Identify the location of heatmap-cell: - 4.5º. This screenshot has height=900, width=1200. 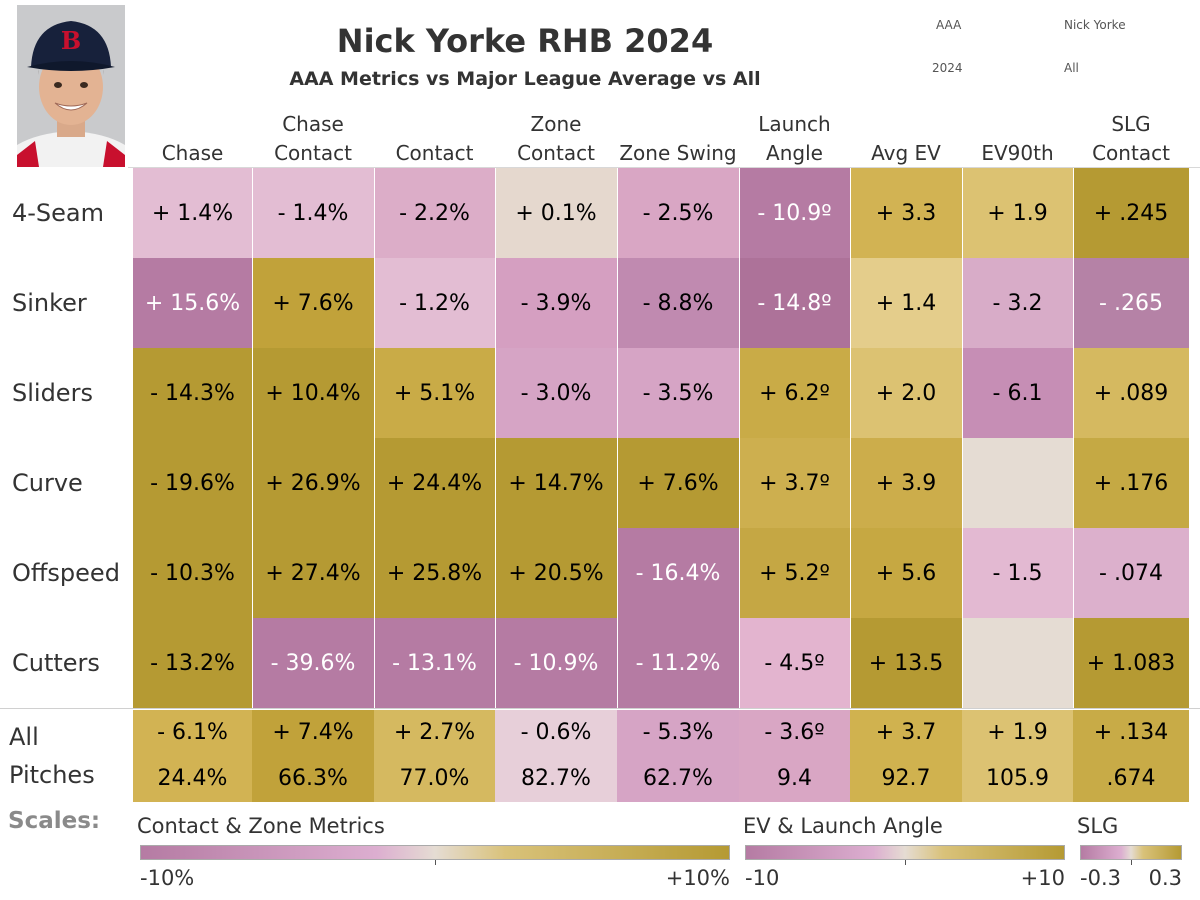
(794, 663).